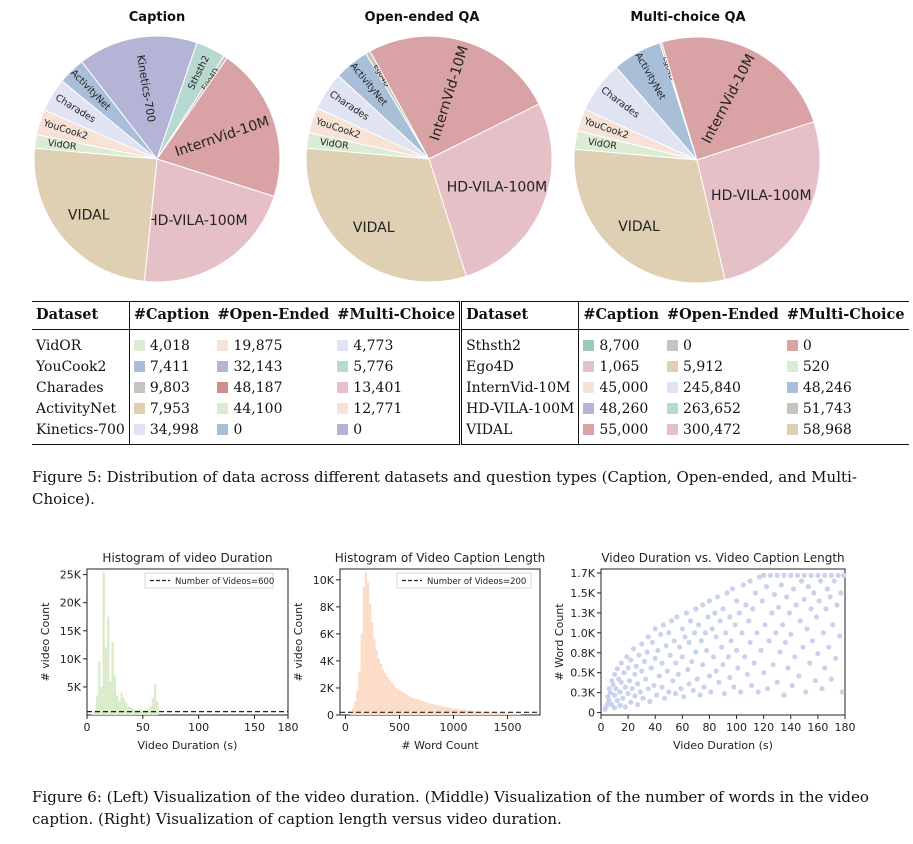 Image resolution: width=913 pixels, height=844 pixels. Describe the element at coordinates (171, 387) in the screenshot. I see `value-cell: 9,803` at that location.